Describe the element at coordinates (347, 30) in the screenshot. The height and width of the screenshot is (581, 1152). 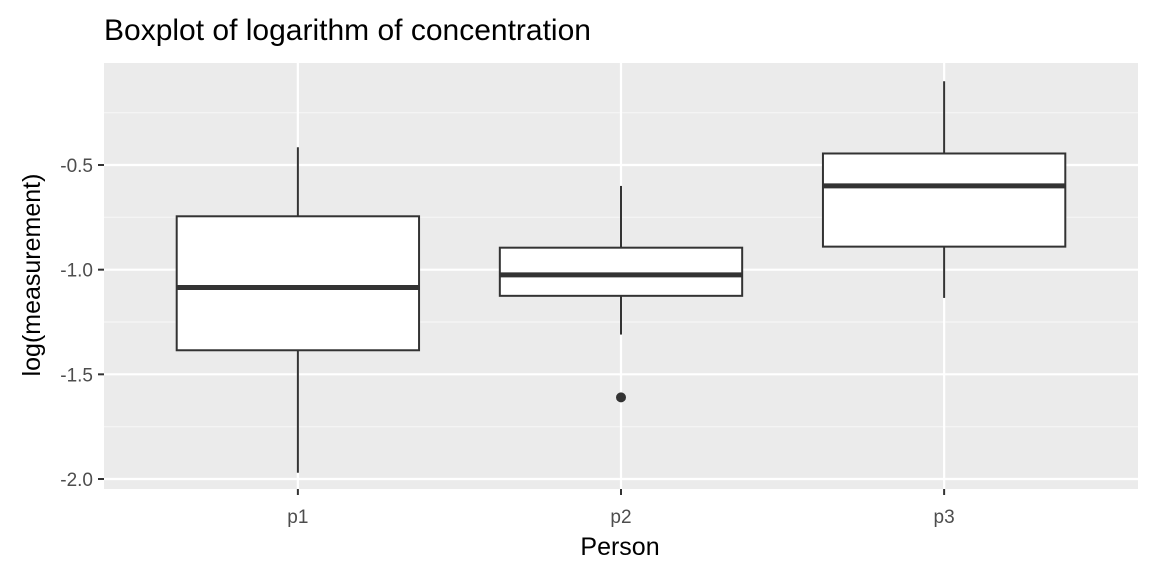
I see `chart-title: Boxplot of logarithm of concentration` at that location.